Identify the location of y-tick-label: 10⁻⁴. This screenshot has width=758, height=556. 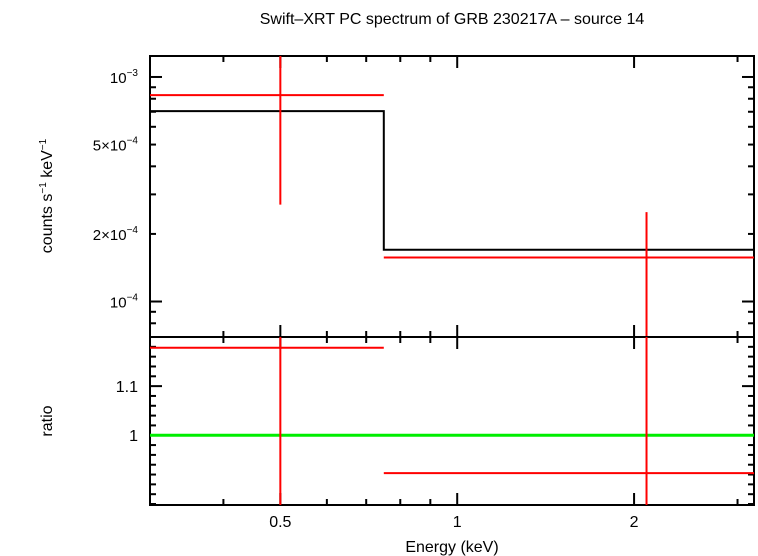
(124, 302).